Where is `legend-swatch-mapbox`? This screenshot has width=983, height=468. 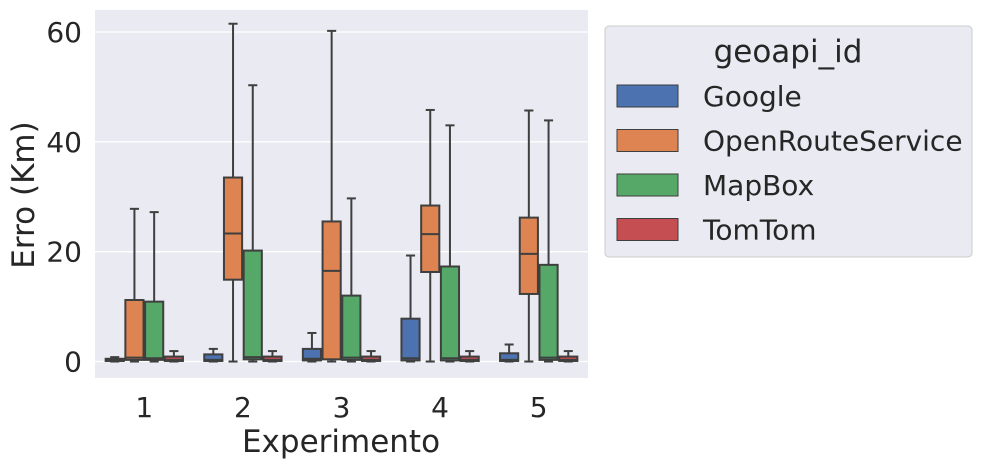 legend-swatch-mapbox is located at coordinates (647, 185).